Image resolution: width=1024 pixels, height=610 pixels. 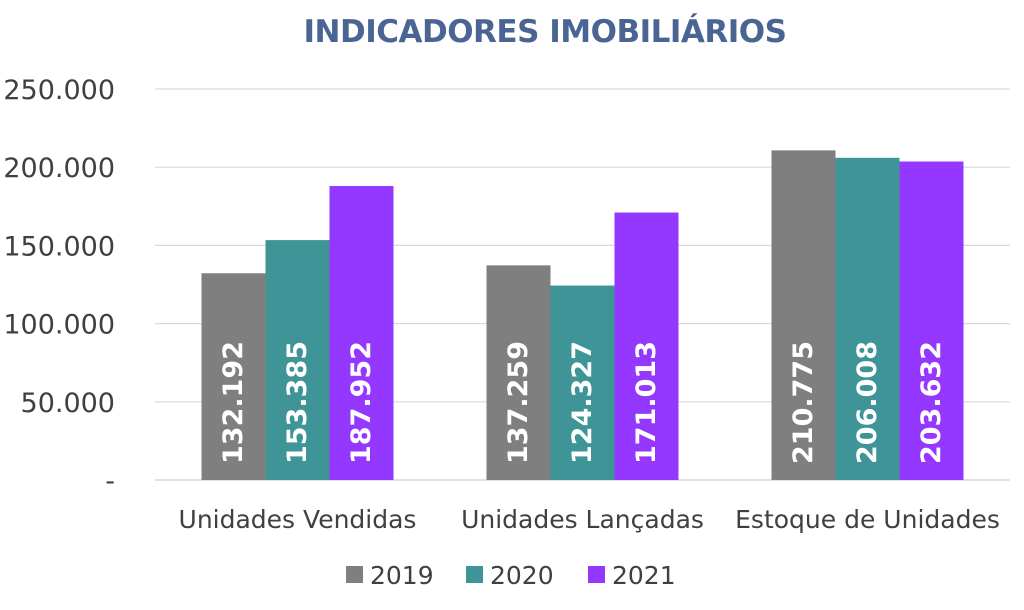 I want to click on bar-value-label: 203.632, so click(x=931, y=402).